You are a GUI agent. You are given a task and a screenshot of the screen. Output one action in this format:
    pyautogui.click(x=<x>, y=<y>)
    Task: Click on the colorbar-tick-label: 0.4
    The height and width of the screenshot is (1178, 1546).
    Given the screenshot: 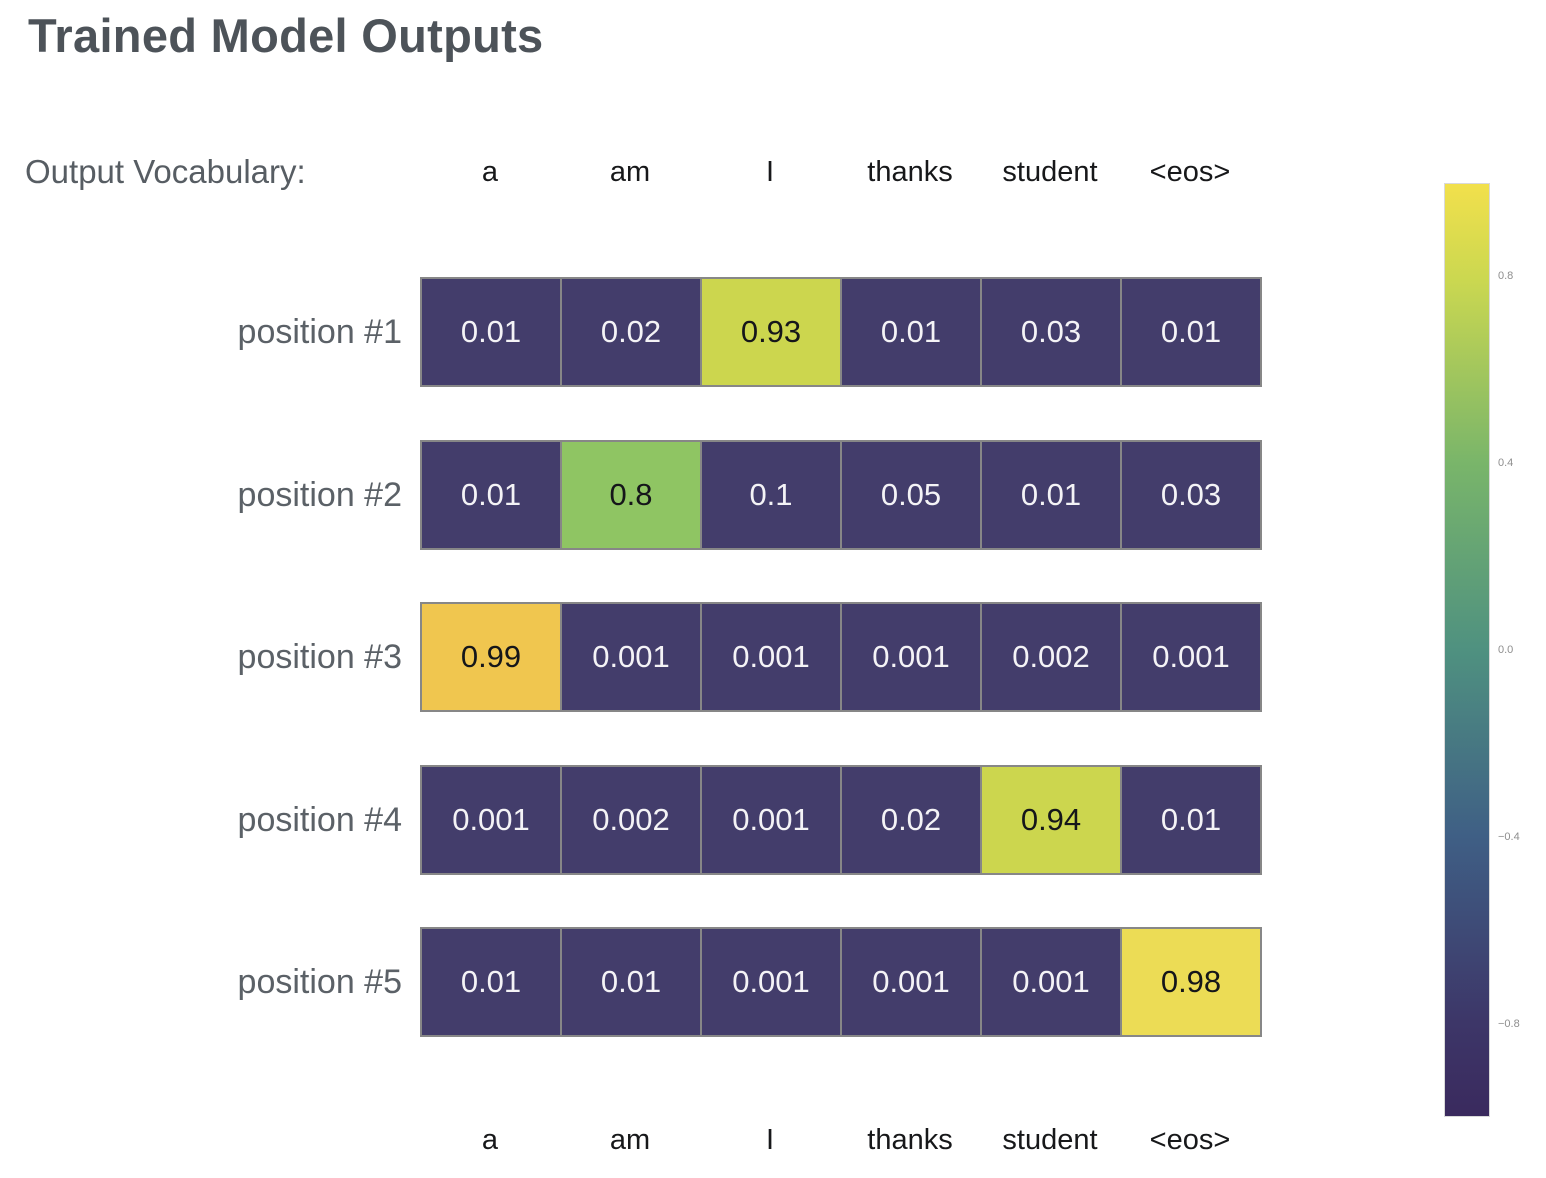 What is the action you would take?
    pyautogui.click(x=1506, y=463)
    